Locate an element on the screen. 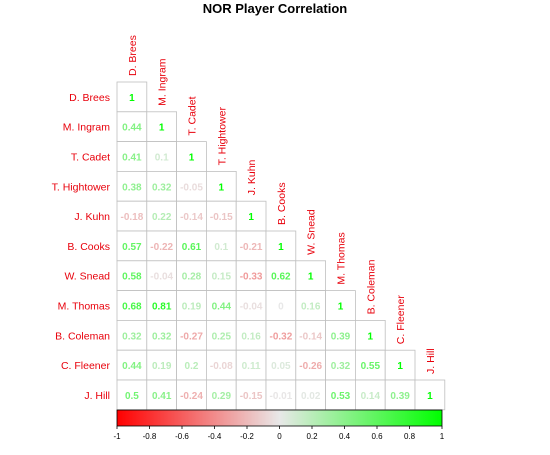 The width and height of the screenshot is (550, 455). row-label: B. Coleman is located at coordinates (82, 336).